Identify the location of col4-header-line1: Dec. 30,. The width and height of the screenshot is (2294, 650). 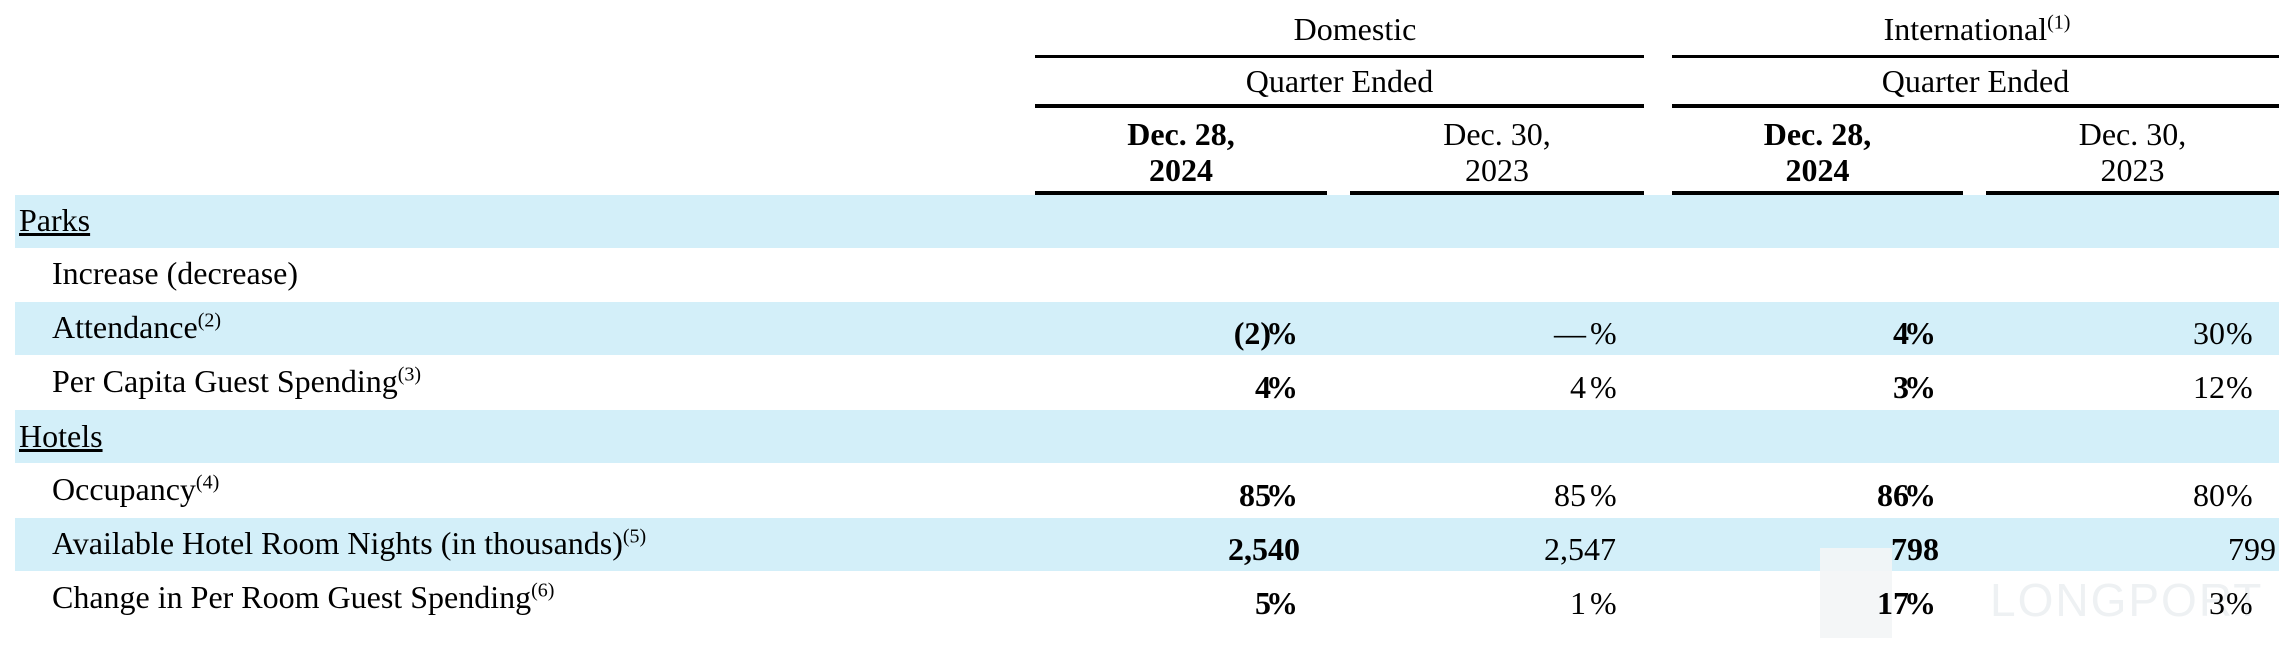
(2132, 134).